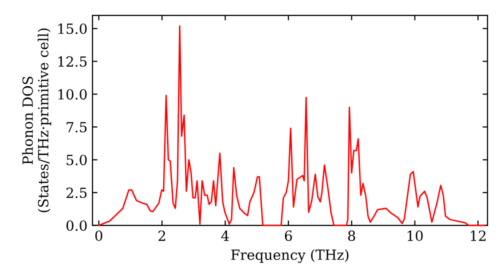 Image resolution: width=500 pixels, height=280 pixels. What do you see at coordinates (76, 193) in the screenshot?
I see `y-tick-label: 2.5` at bounding box center [76, 193].